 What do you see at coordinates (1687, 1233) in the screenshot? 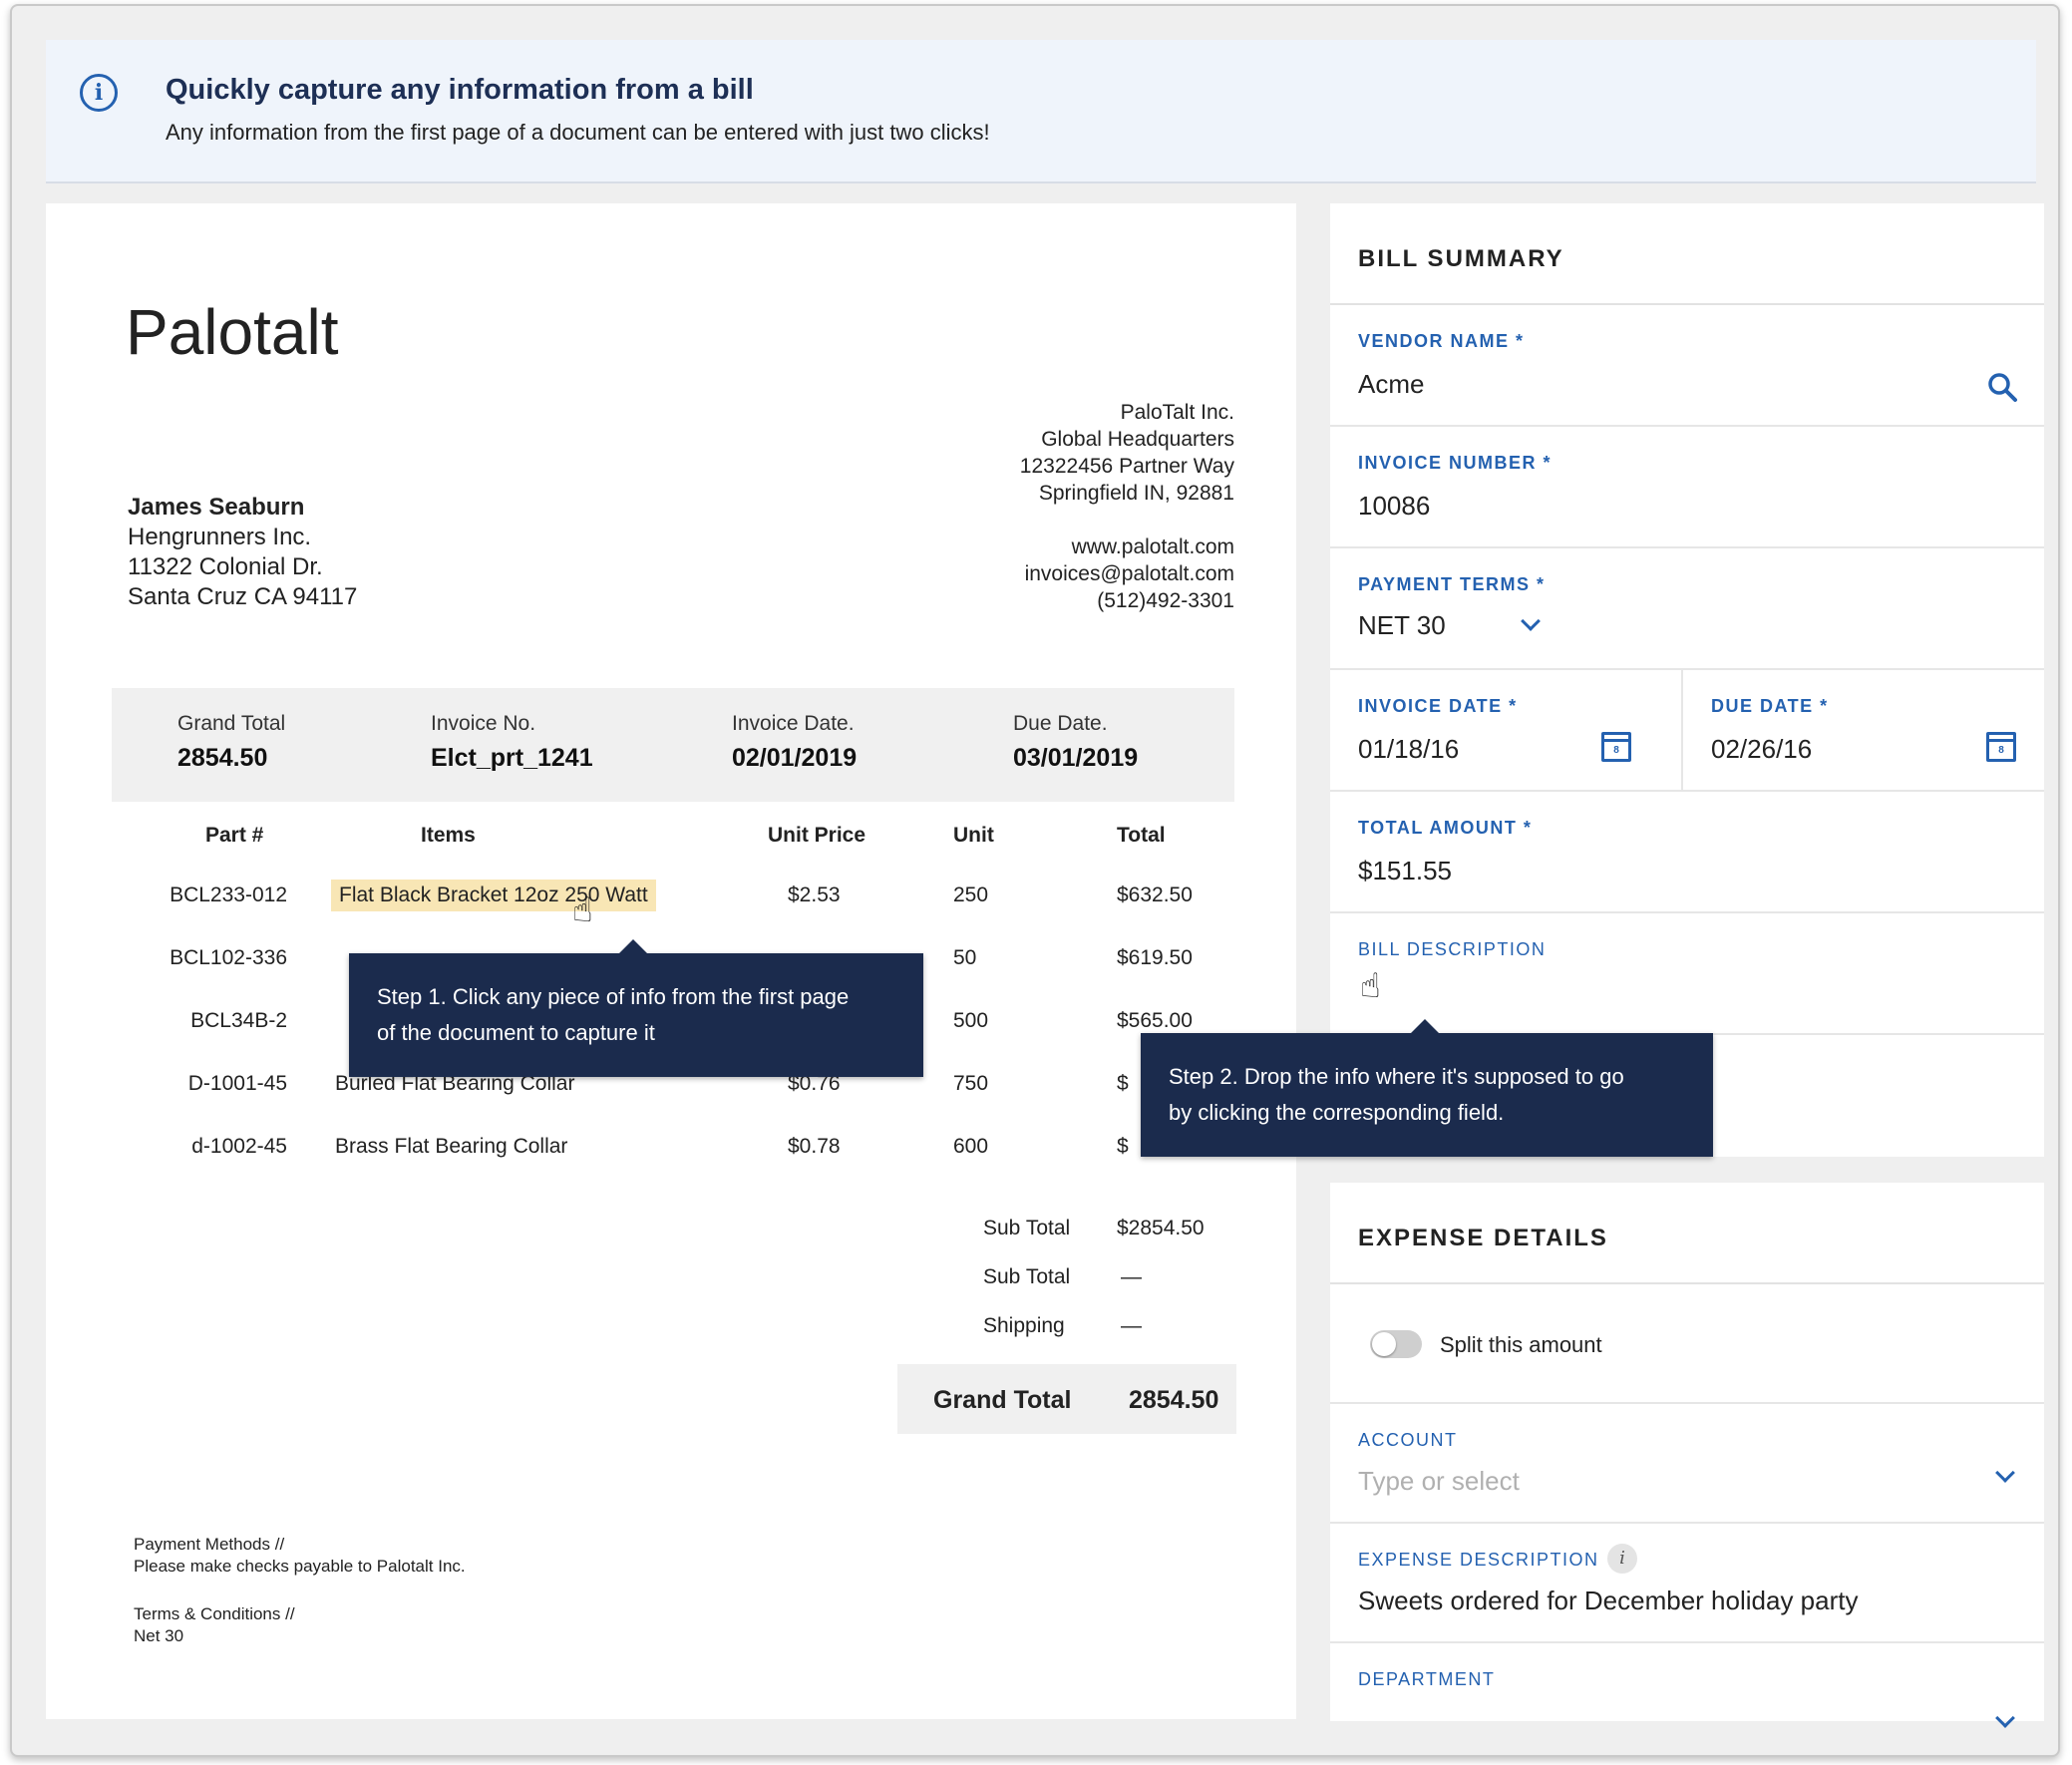
I see `expense-details-header: EXPENSE DETAILS` at bounding box center [1687, 1233].